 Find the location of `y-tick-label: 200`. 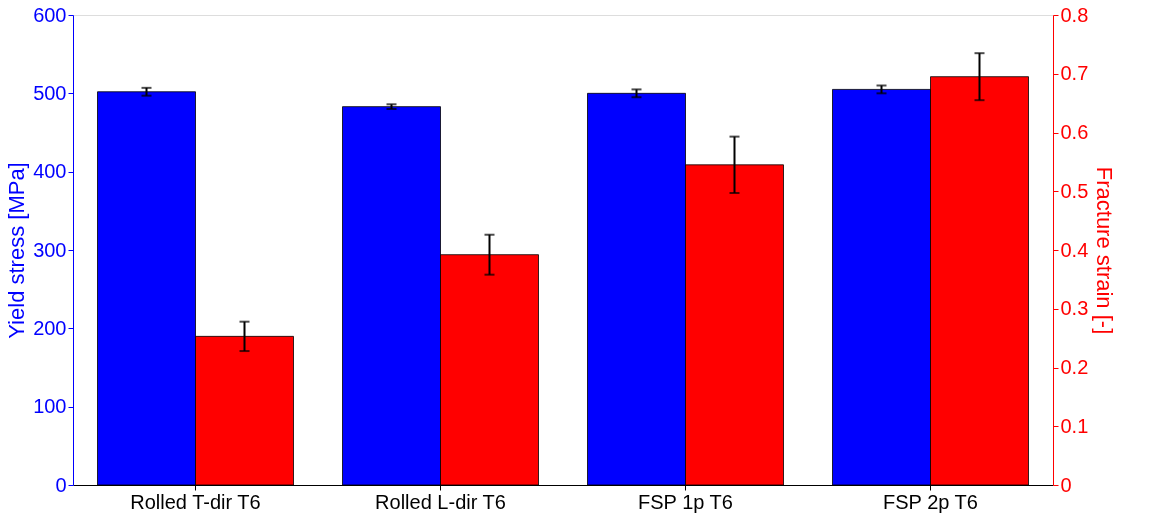

y-tick-label: 200 is located at coordinates (50, 327).